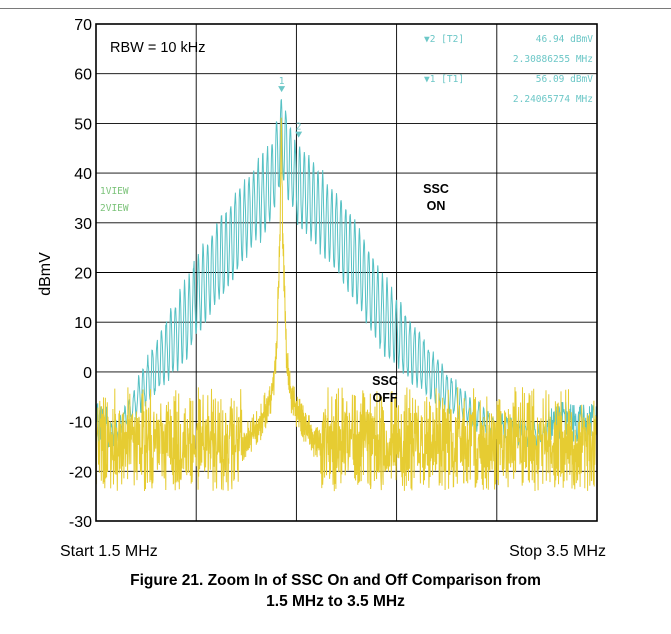 This screenshot has width=671, height=634. I want to click on trace-label-1: 1VIEW, so click(114, 191).